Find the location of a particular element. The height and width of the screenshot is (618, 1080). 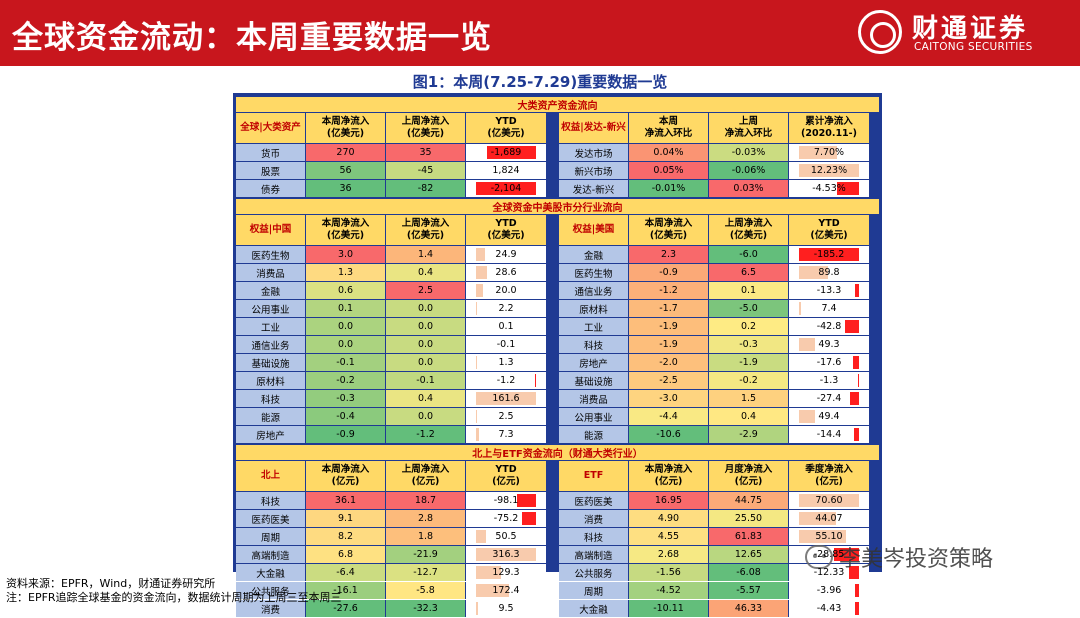

value-cell: -2.0 is located at coordinates (669, 362).